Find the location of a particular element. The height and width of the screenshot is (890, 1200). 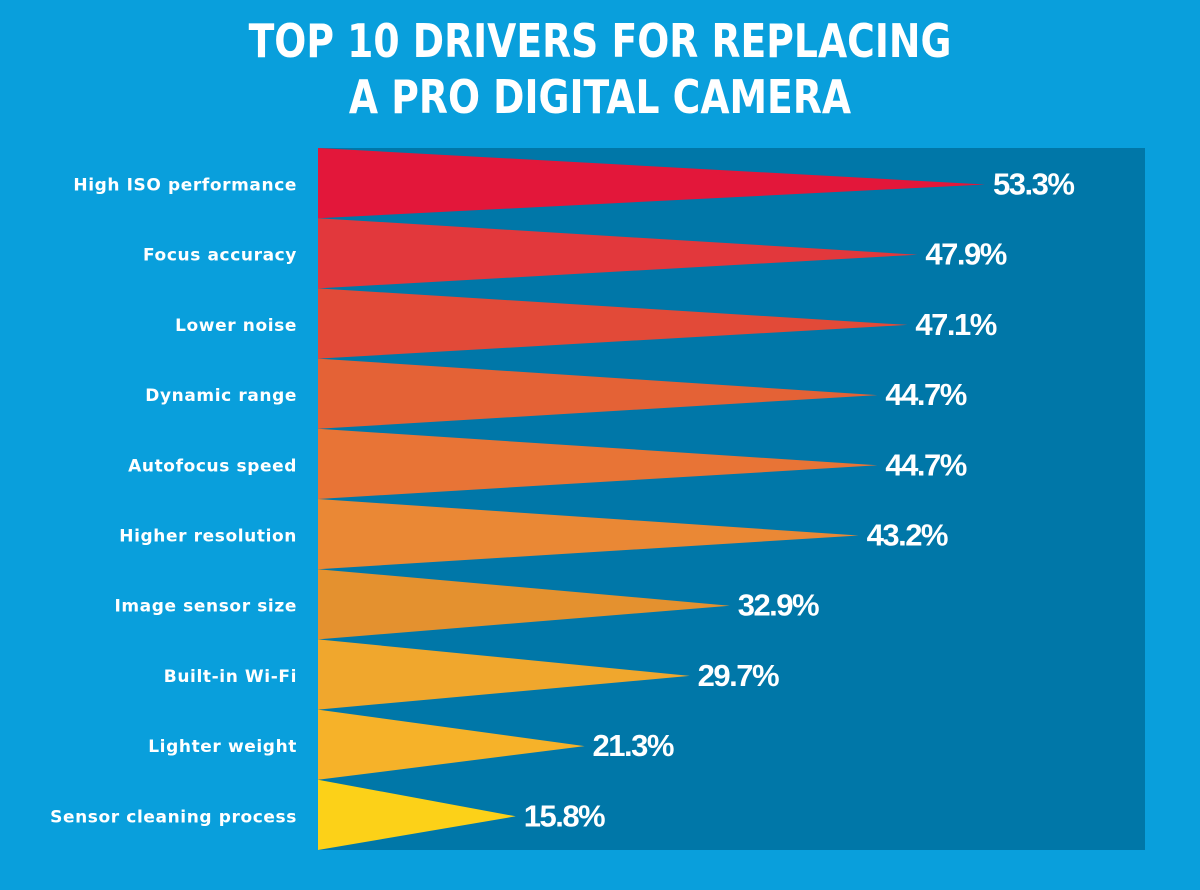

value-label-9: 15.8% is located at coordinates (564, 815).